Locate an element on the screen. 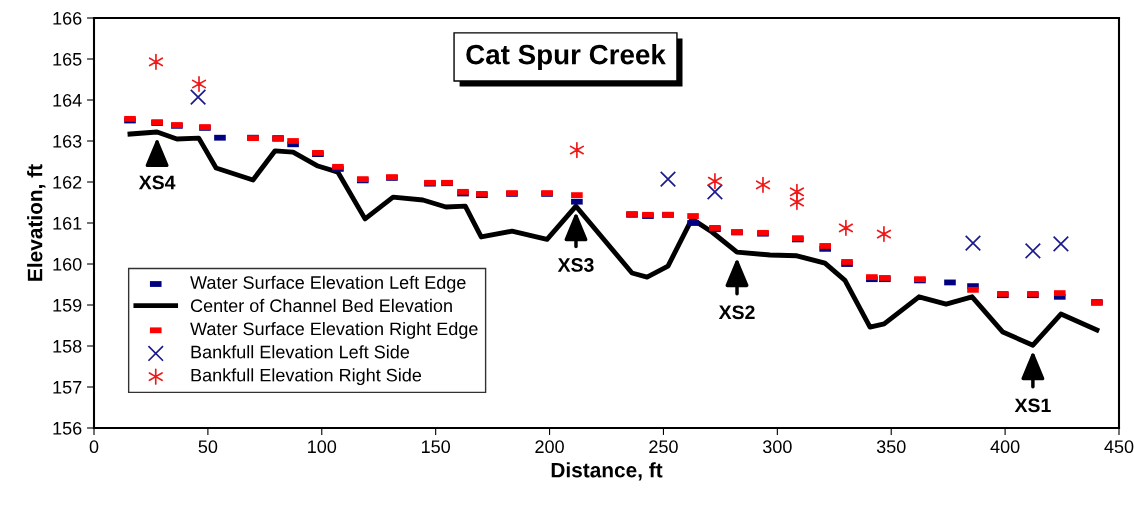 This screenshot has height=510, width=1134. y-tick-label: 159 is located at coordinates (67, 305).